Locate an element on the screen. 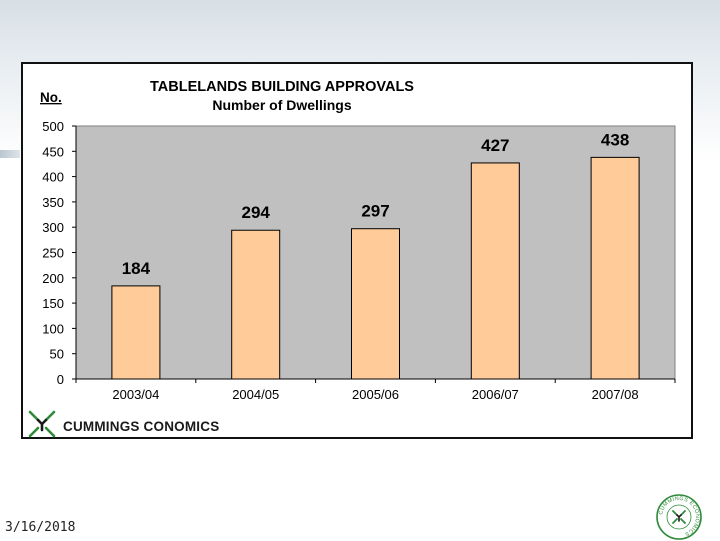  cummings-economics-logo-icon is located at coordinates (42, 424).